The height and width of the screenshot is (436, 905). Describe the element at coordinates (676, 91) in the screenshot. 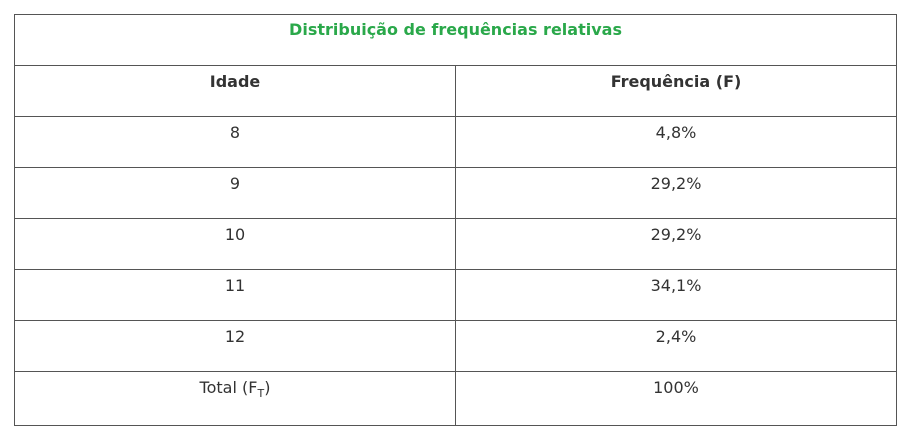

I see `column-header-frequency: Frequência (F)` at that location.